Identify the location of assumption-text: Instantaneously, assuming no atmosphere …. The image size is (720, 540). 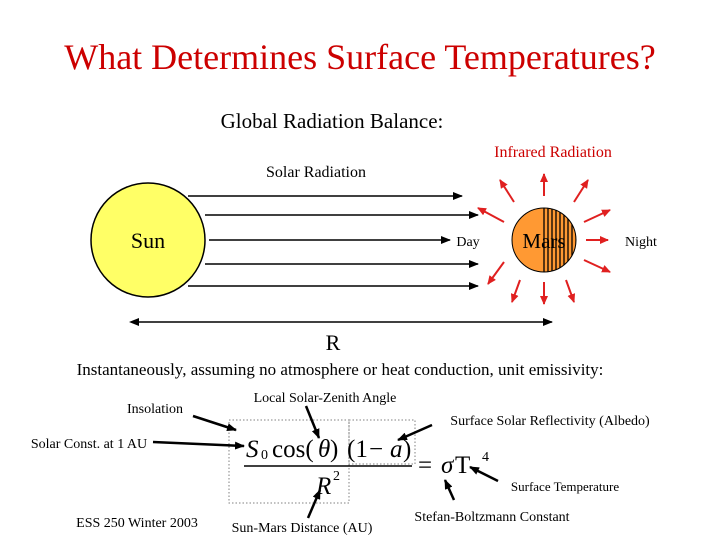
(340, 369).